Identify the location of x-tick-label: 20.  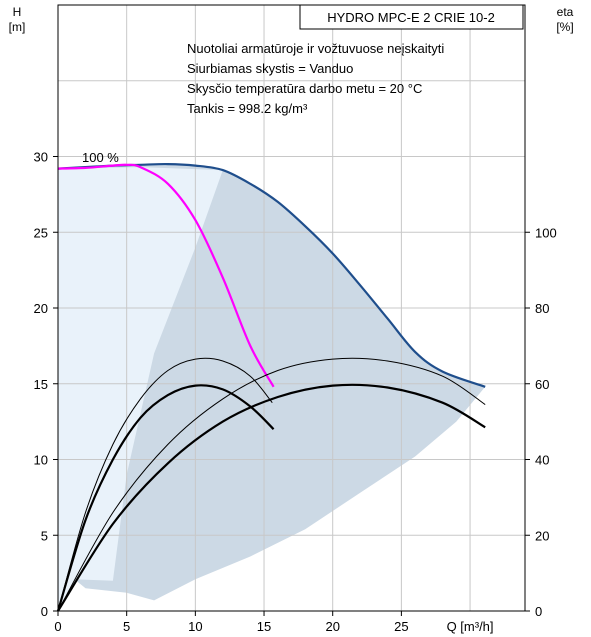
(332, 626).